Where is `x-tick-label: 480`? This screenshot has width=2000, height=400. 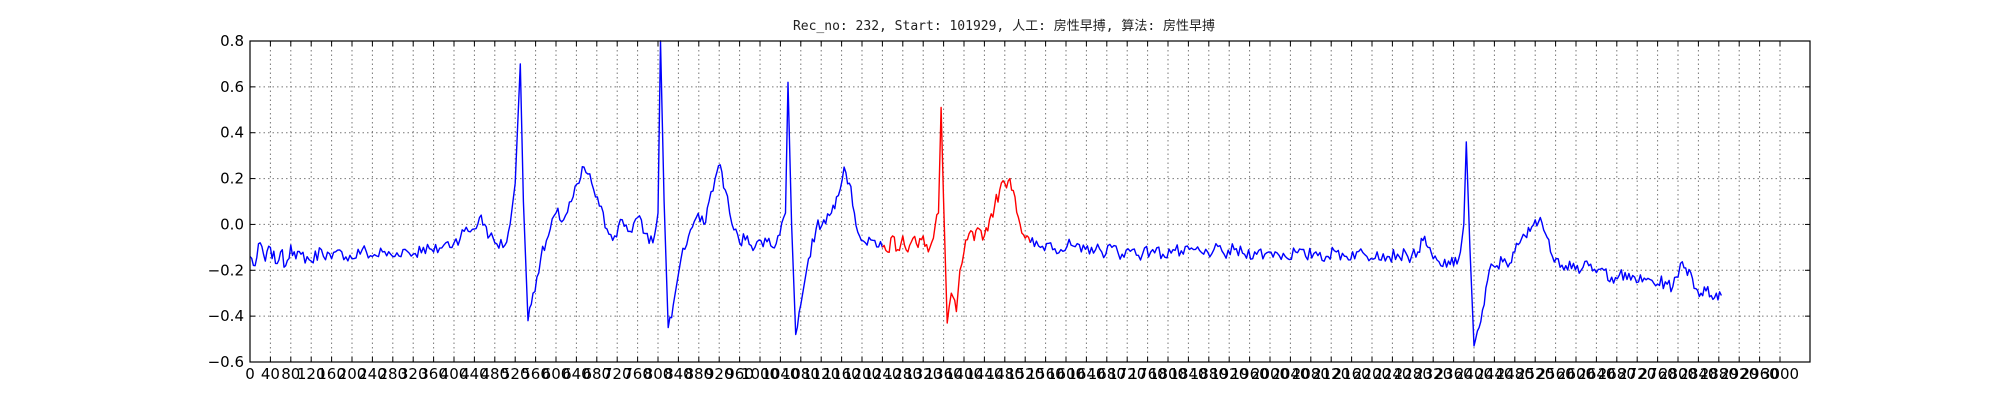 x-tick-label: 480 is located at coordinates (494, 374).